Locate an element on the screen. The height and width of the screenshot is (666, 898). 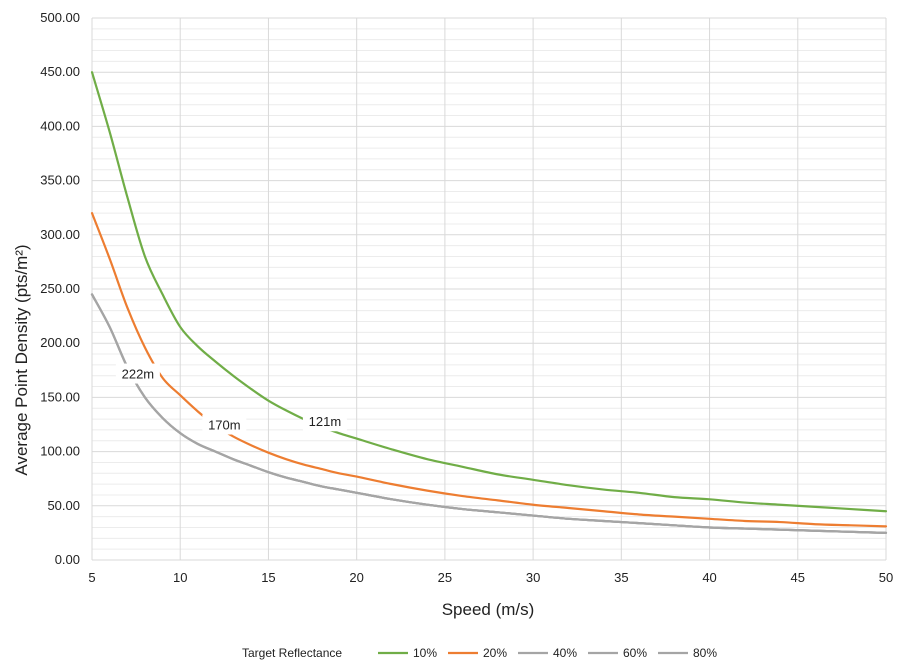
x-tick-label: 20 is located at coordinates (356, 577).